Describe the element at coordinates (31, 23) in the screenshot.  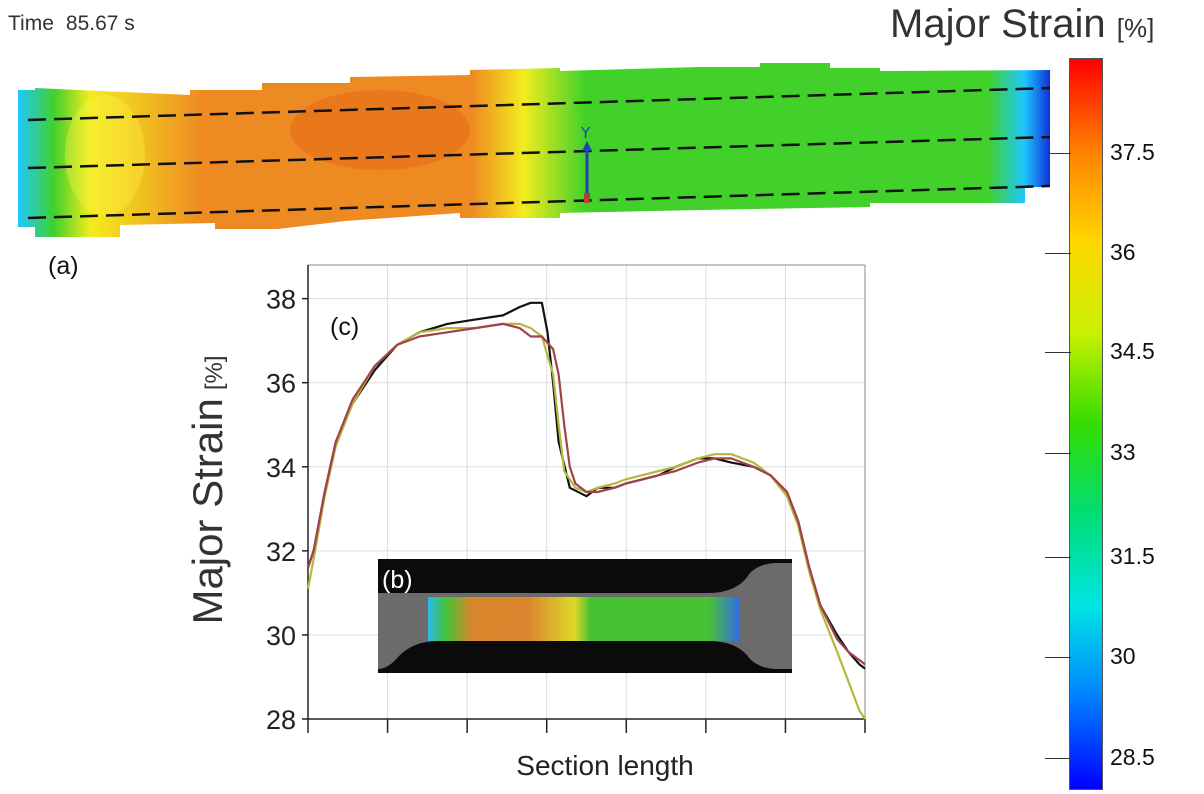
I see `time-label: Time` at that location.